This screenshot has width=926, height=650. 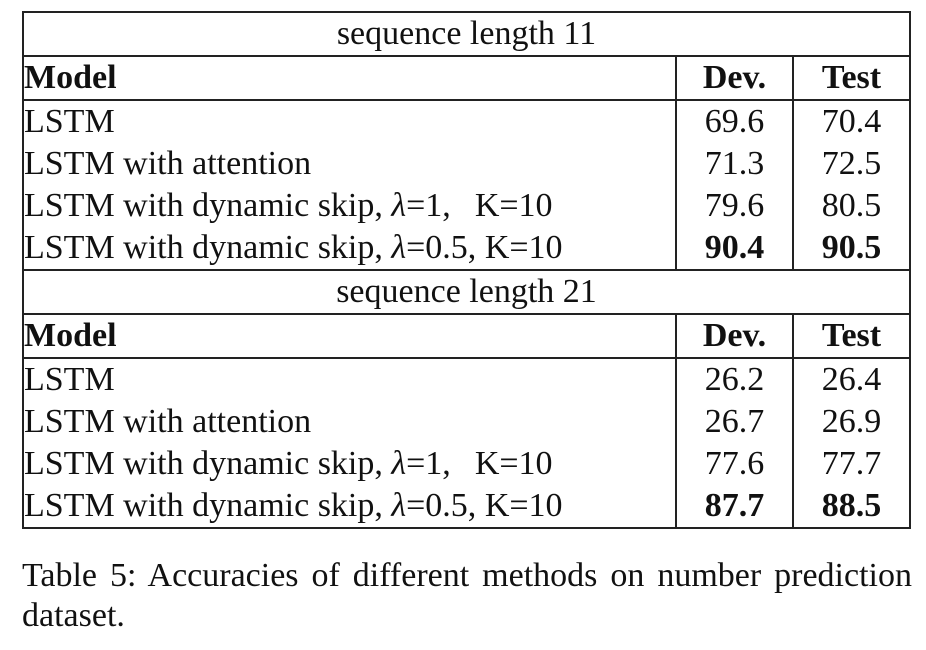 I want to click on dev-score-best: 87.7, so click(x=734, y=506).